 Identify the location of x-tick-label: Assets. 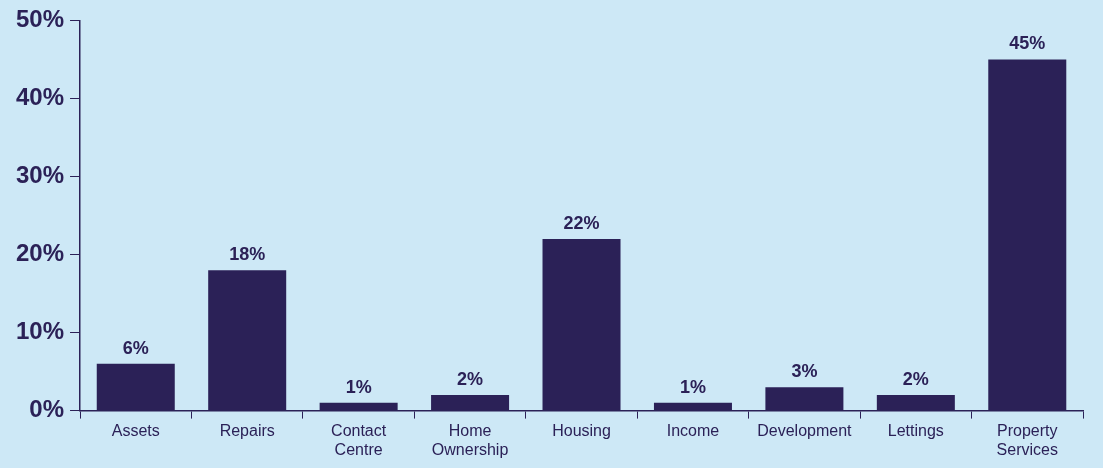
(135, 430).